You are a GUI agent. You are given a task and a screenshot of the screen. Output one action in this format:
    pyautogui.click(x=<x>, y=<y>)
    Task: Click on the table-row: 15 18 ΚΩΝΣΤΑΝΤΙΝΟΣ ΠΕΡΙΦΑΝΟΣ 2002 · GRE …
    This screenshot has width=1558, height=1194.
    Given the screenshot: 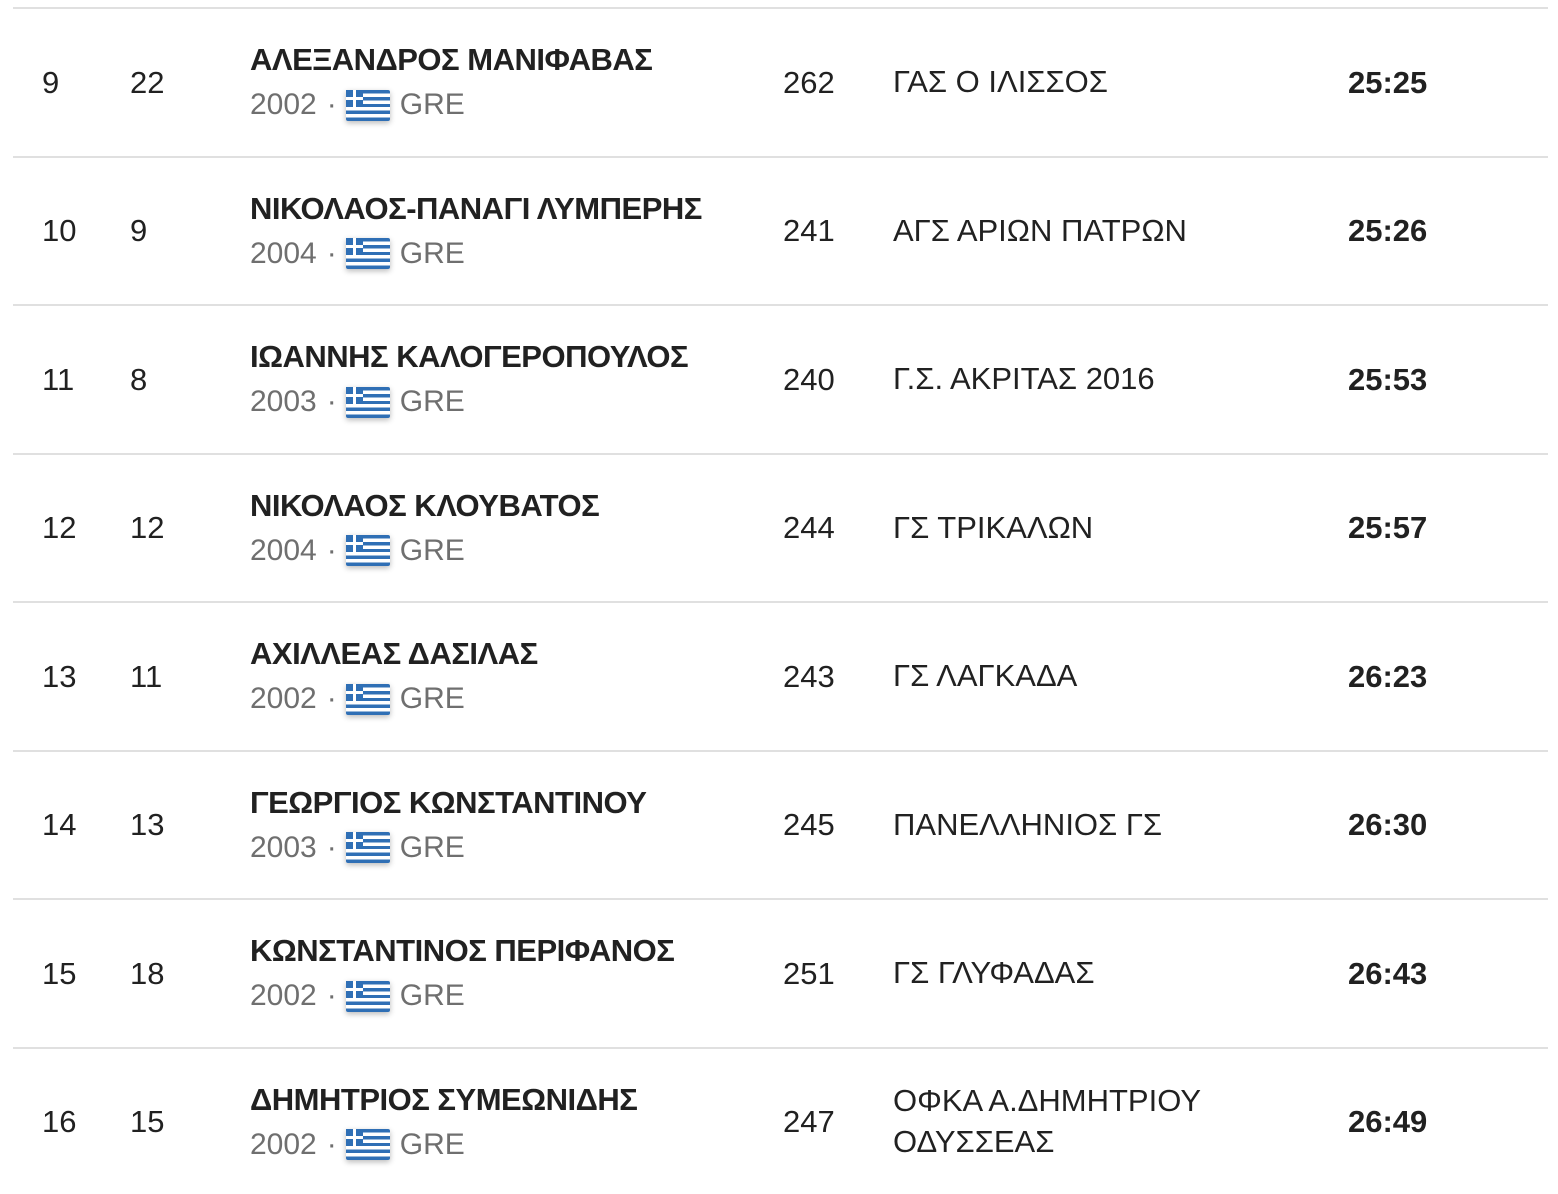 What is the action you would take?
    pyautogui.click(x=780, y=972)
    